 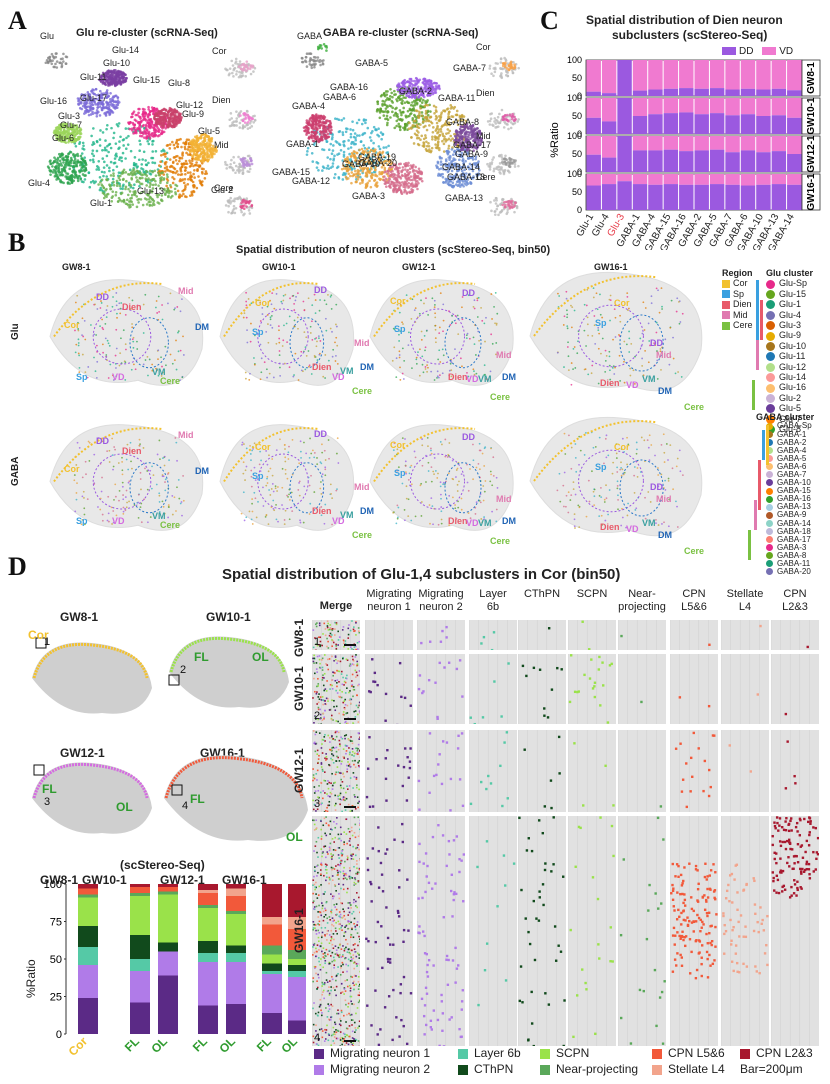 What do you see at coordinates (236, 957) in the screenshot?
I see `d-bar-5-layer-6b` at bounding box center [236, 957].